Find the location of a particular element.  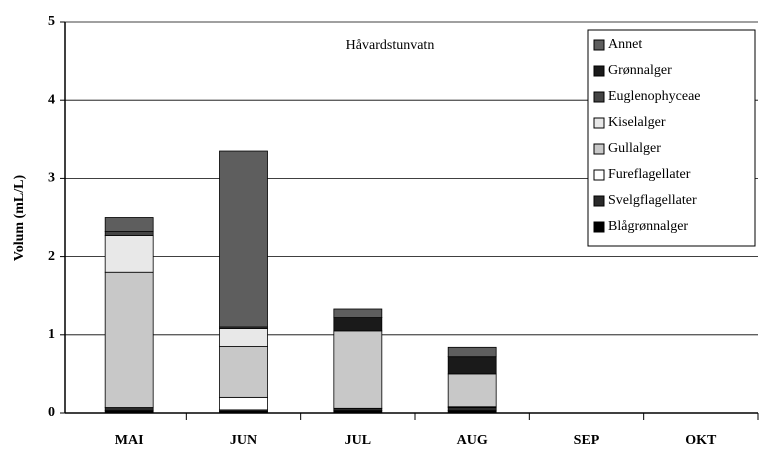

y-axis-label: Volum (mL/L) is located at coordinates (19, 218).